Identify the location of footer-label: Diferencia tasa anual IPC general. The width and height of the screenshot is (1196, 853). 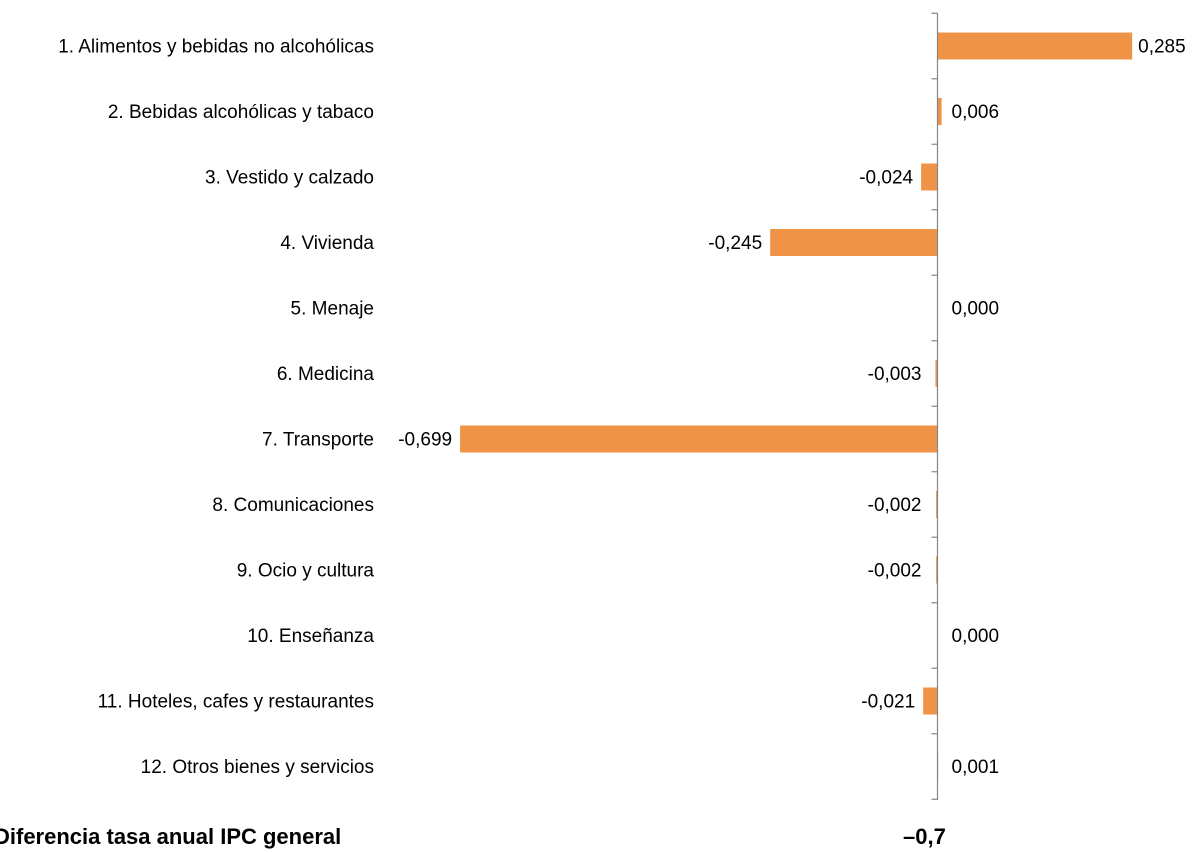
(171, 836).